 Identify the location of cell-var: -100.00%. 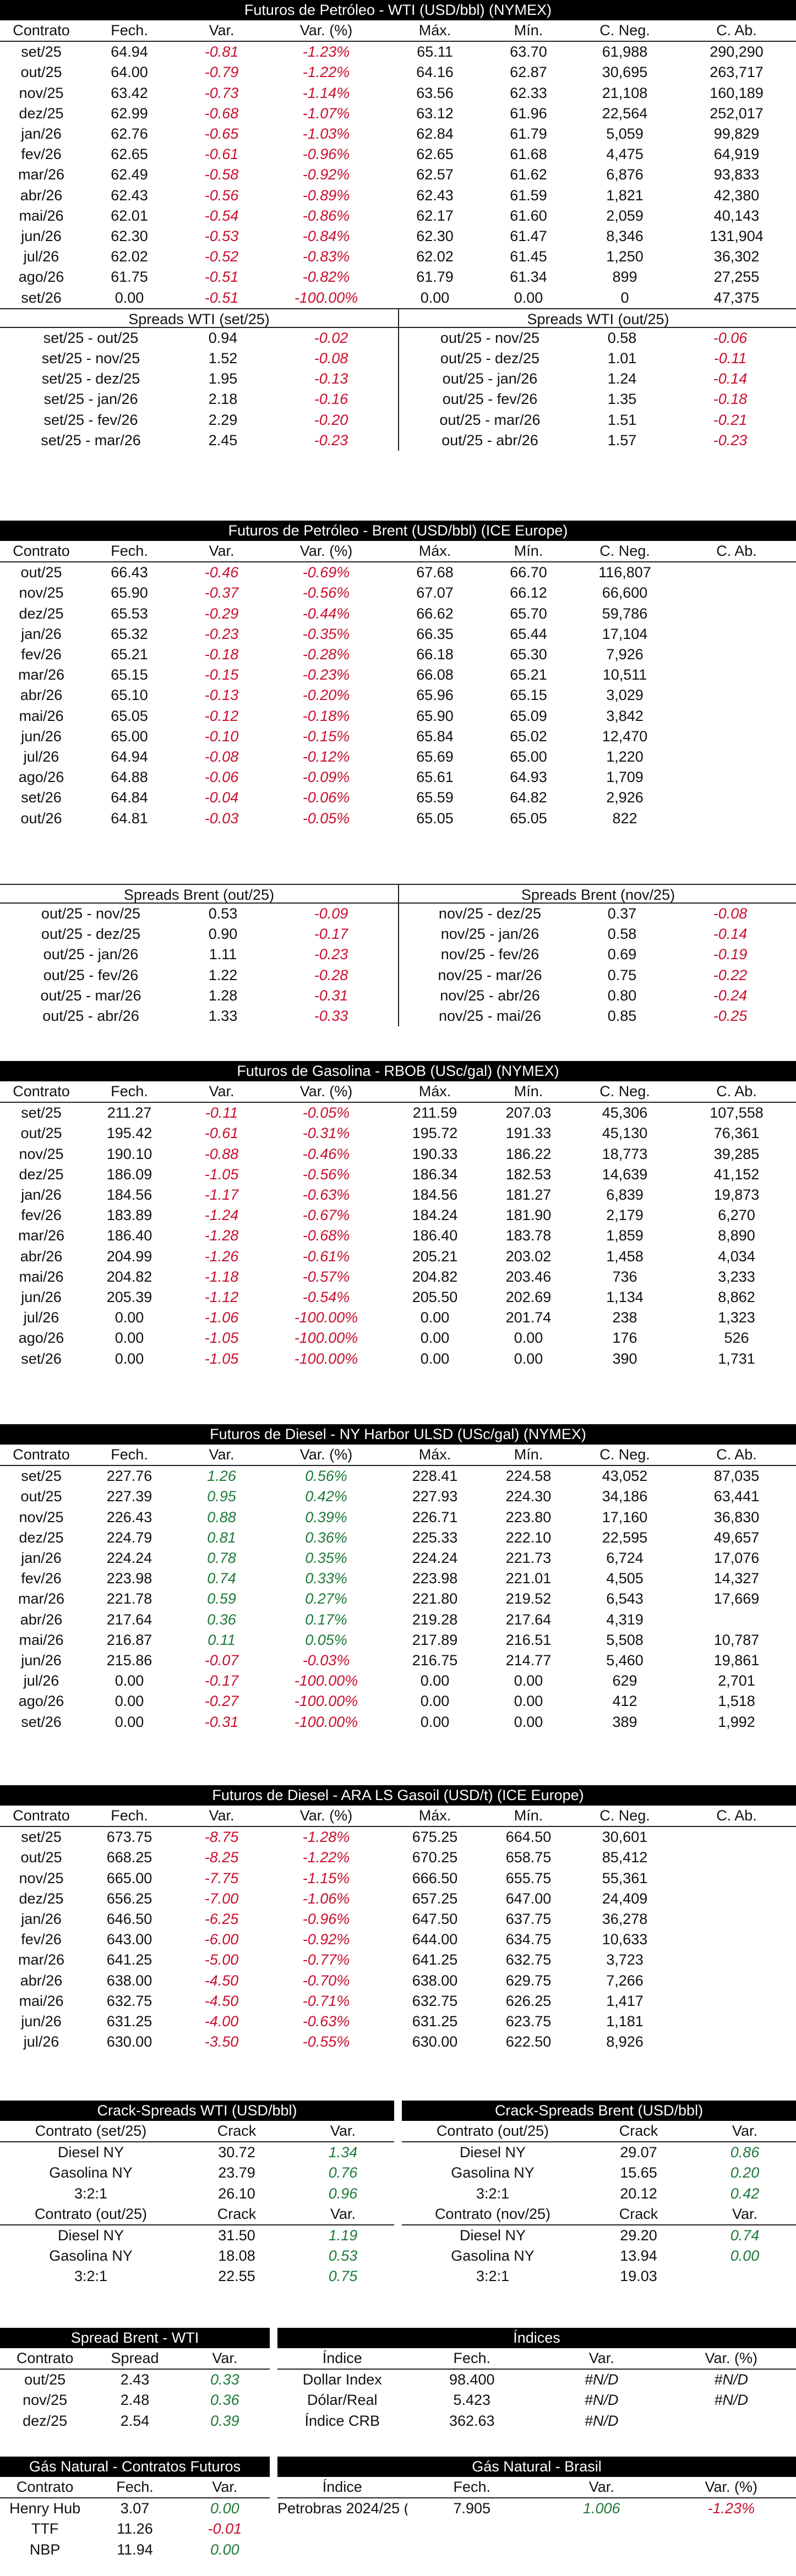
(326, 1701).